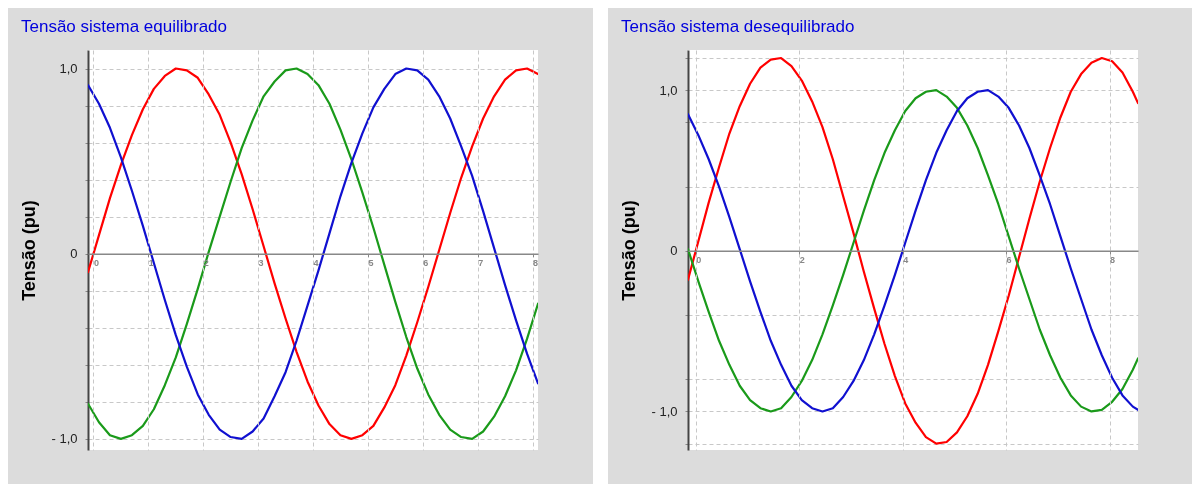 Image resolution: width=1198 pixels, height=490 pixels. I want to click on chart-title: Tensão sistema equilibrado, so click(123, 26).